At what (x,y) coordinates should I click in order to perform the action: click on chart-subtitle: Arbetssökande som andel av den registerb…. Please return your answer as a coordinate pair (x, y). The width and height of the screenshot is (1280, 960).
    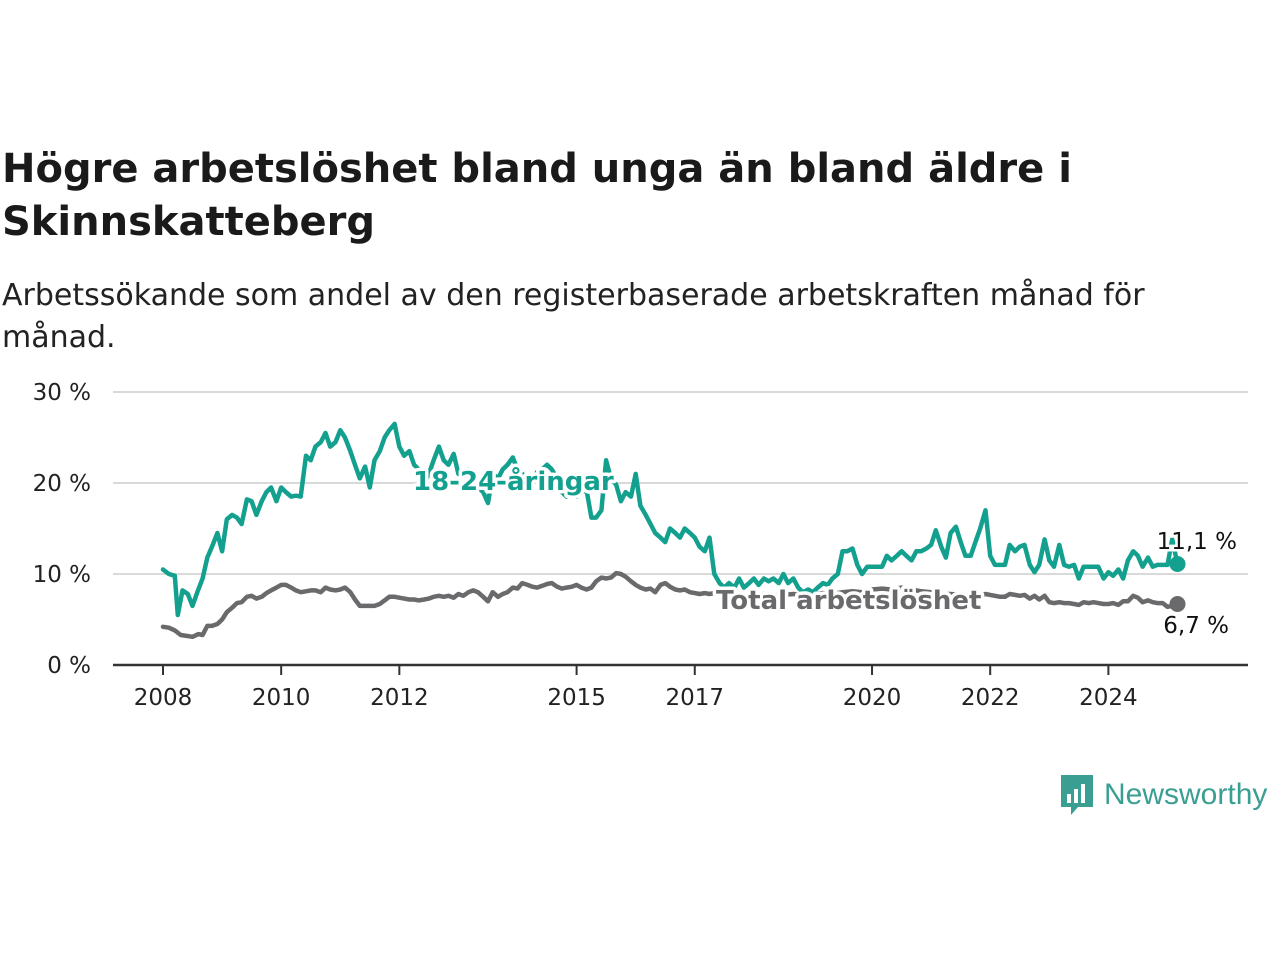
    Looking at the image, I should click on (573, 316).